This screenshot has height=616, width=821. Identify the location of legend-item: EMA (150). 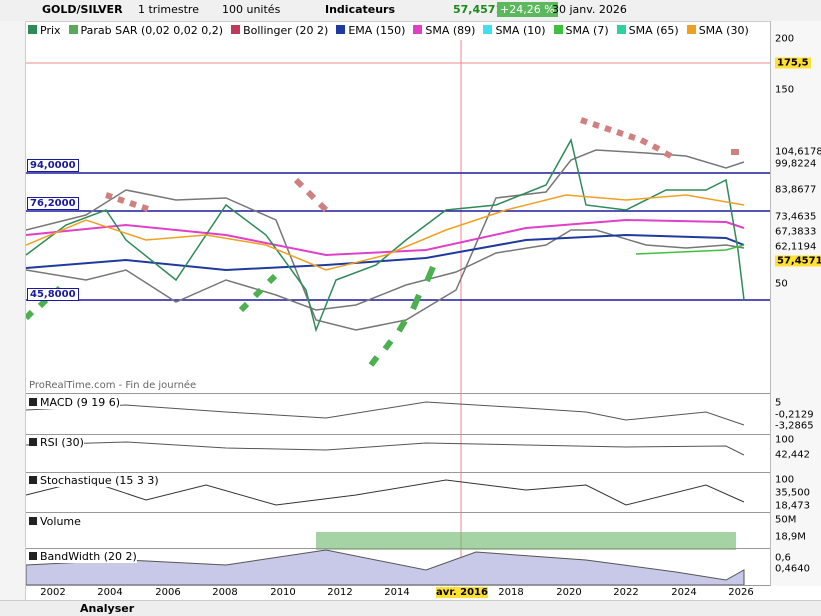
(370, 30).